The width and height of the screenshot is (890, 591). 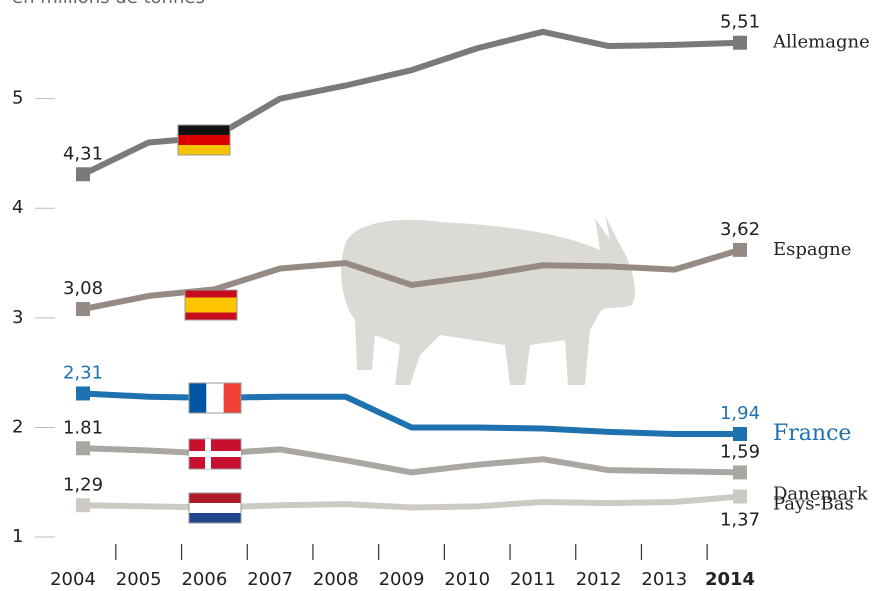 I want to click on x-tick-label: 2005, so click(x=139, y=579).